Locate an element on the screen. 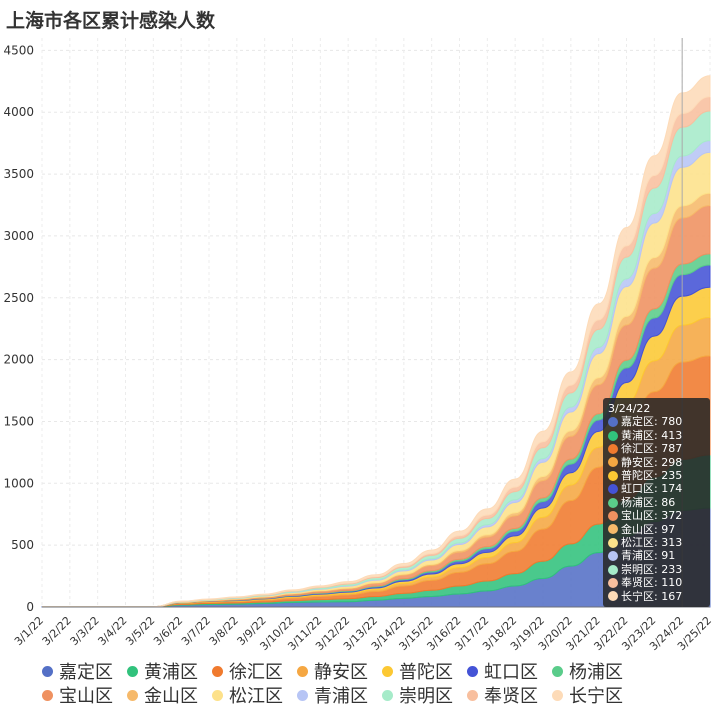 The height and width of the screenshot is (709, 720). y-tick-label: 2500 is located at coordinates (18, 298).